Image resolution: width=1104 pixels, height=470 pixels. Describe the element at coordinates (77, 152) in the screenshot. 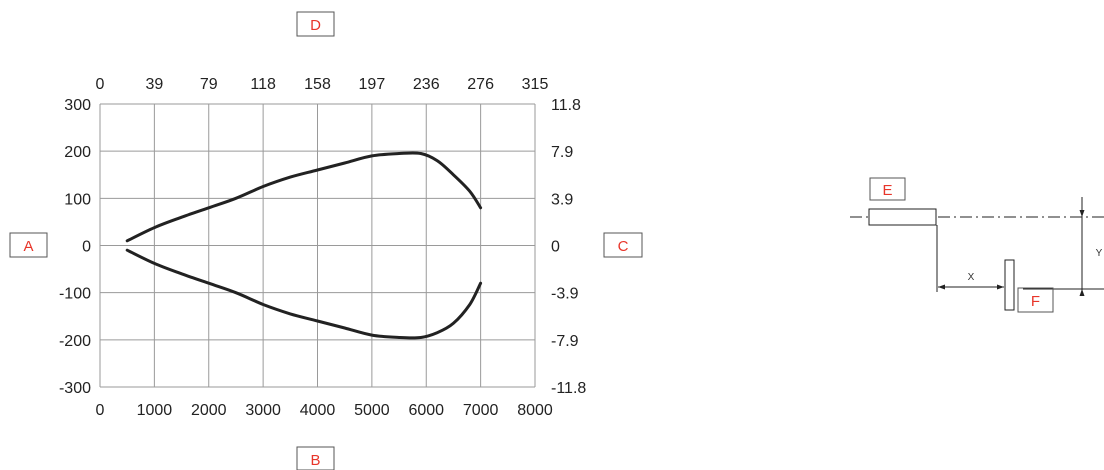

I see `y-tick-label: 200` at that location.